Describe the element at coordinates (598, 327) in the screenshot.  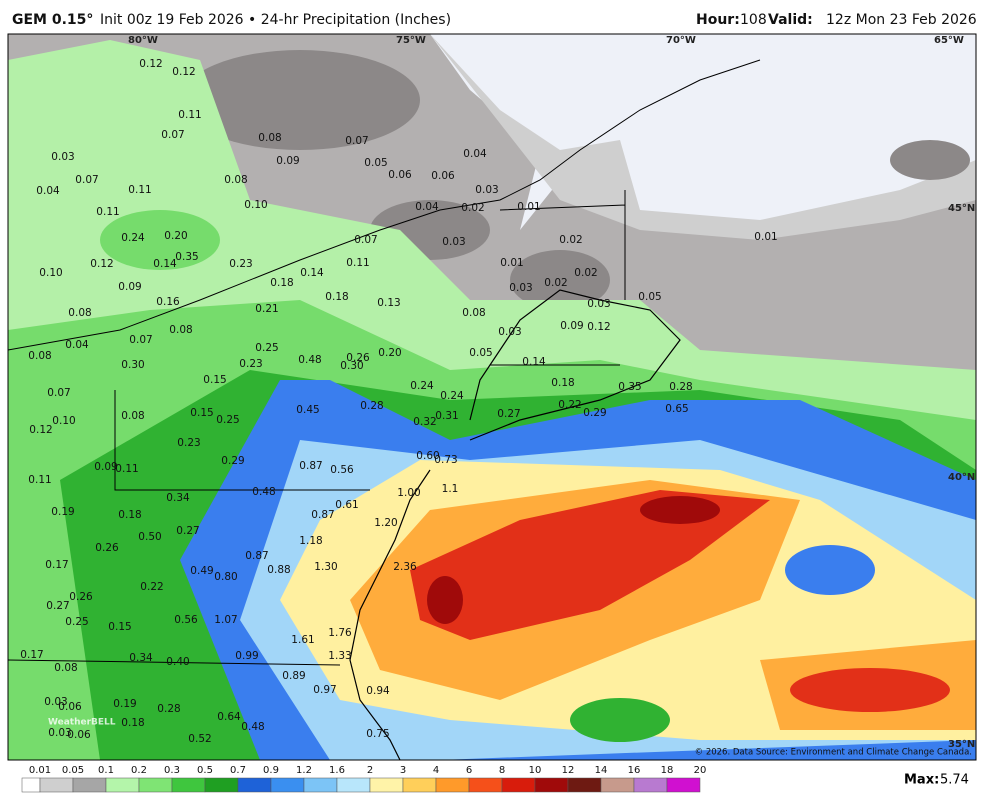
I see `precip-value: 0.12` at that location.